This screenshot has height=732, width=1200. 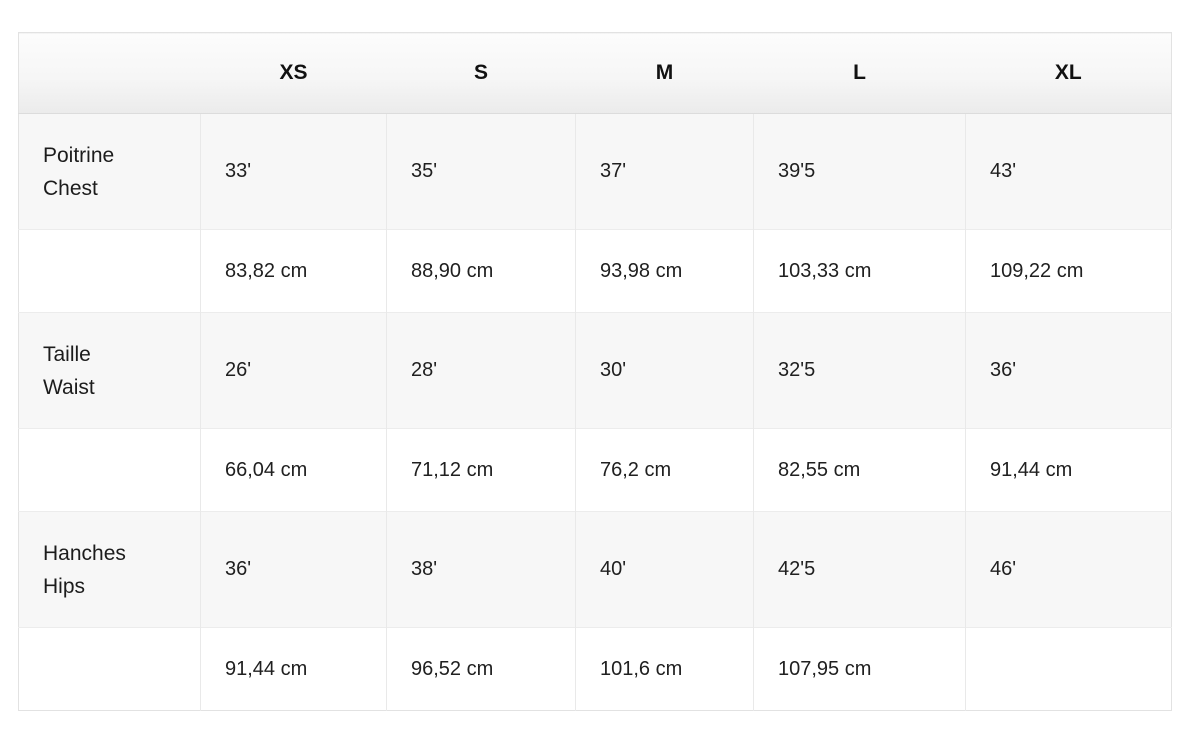 I want to click on value-cell: 26', so click(x=293, y=370).